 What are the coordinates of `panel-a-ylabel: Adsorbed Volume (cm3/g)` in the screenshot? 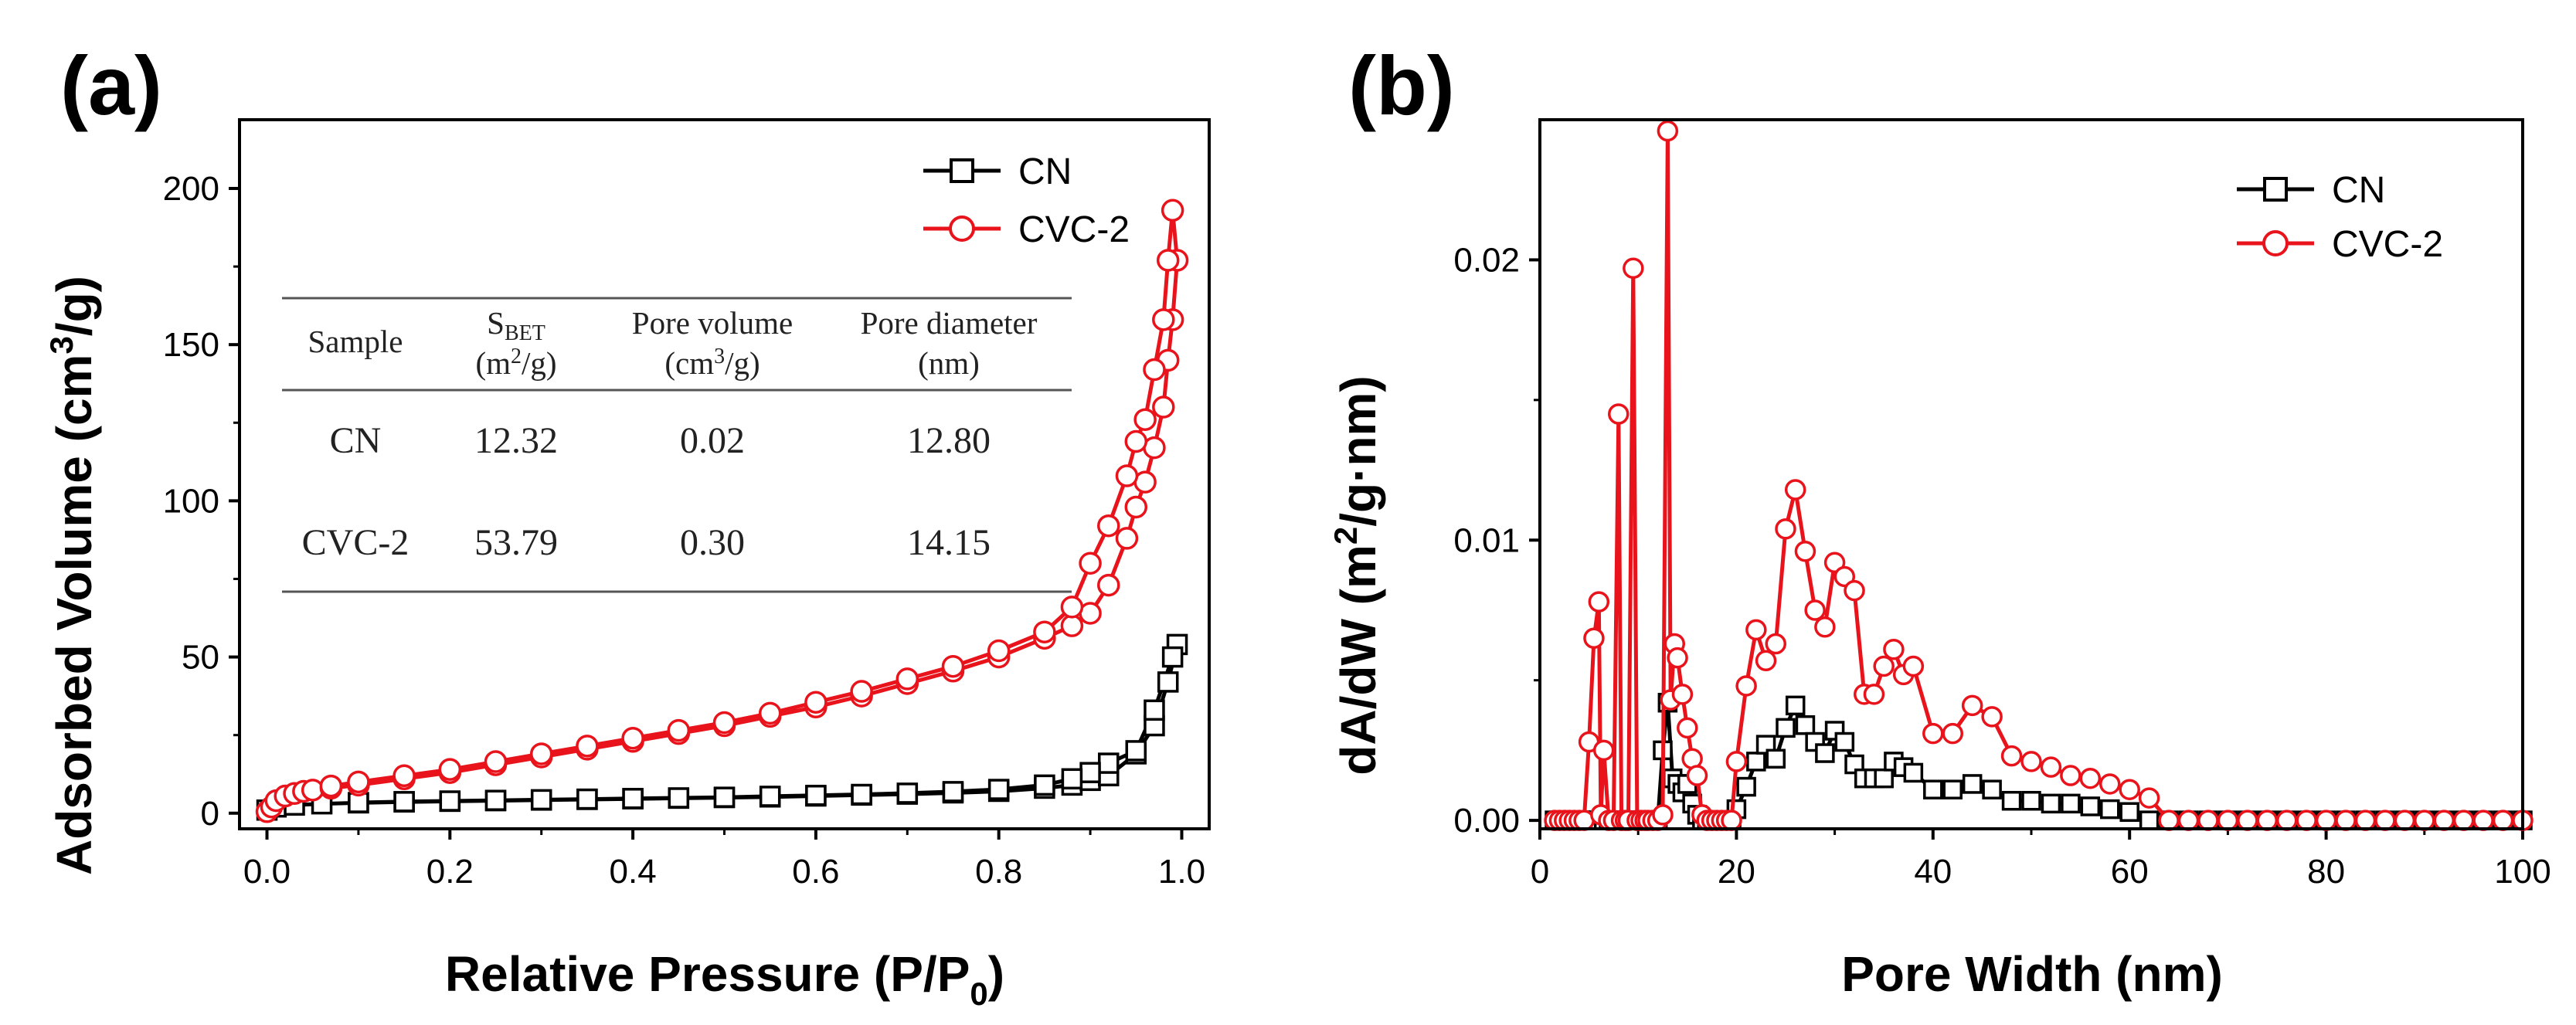 It's located at (72, 576).